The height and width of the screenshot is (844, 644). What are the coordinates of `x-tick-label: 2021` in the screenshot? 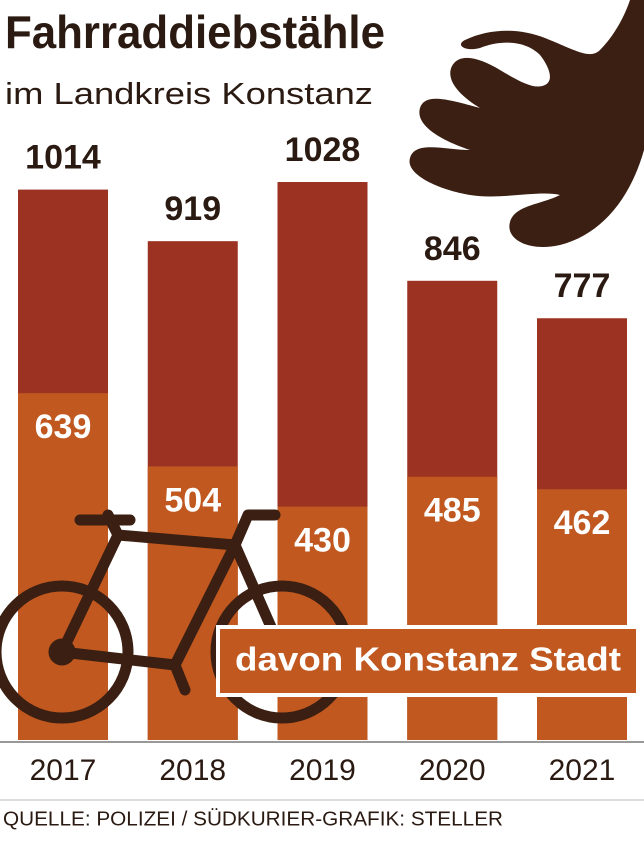 It's located at (582, 770).